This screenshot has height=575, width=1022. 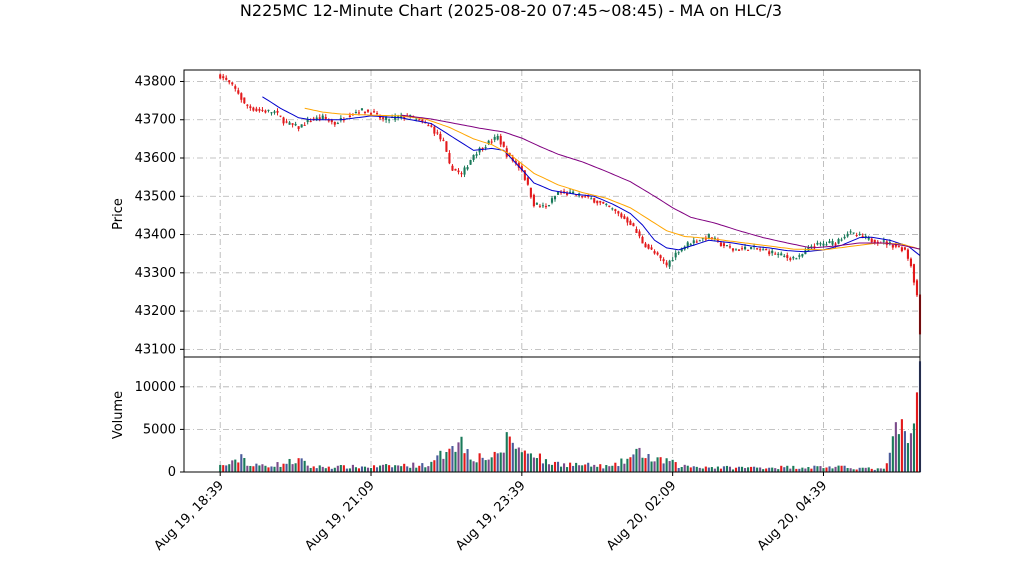 What do you see at coordinates (570, 416) in the screenshot?
I see `volume-bars` at bounding box center [570, 416].